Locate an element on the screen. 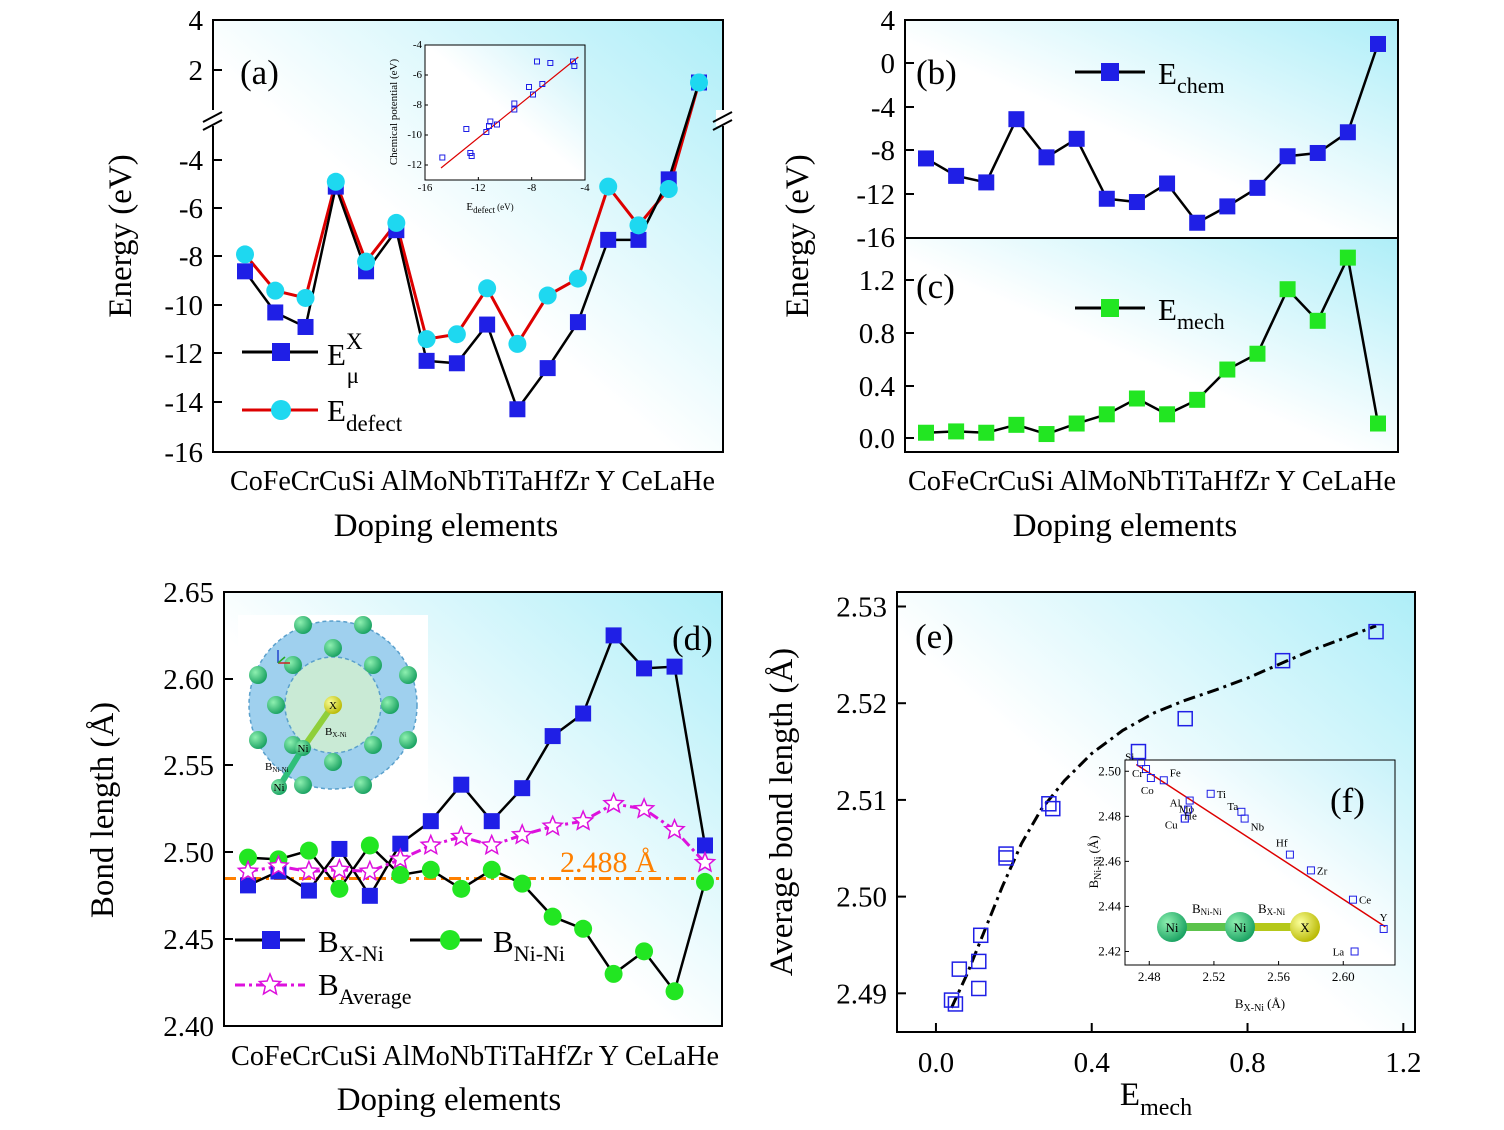 The height and width of the screenshot is (1130, 1504). panel-label: (b) is located at coordinates (936, 72).